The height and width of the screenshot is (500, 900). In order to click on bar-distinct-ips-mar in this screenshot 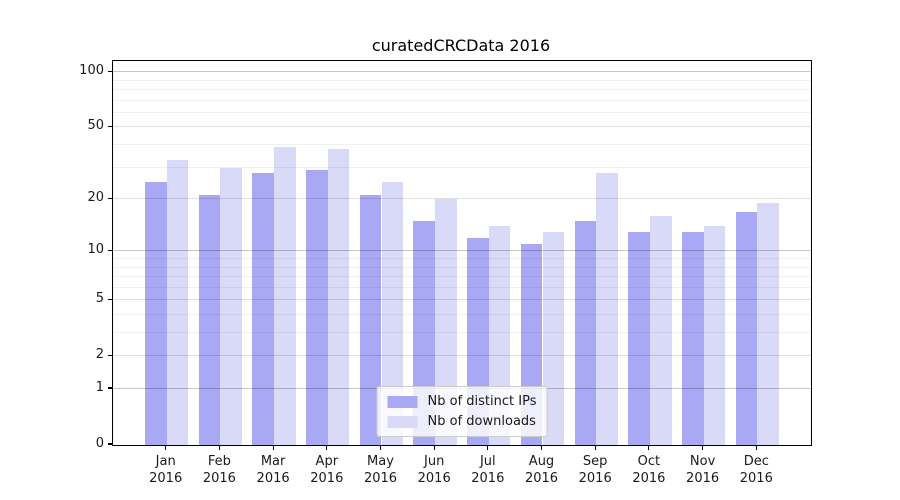, I will do `click(263, 309)`.